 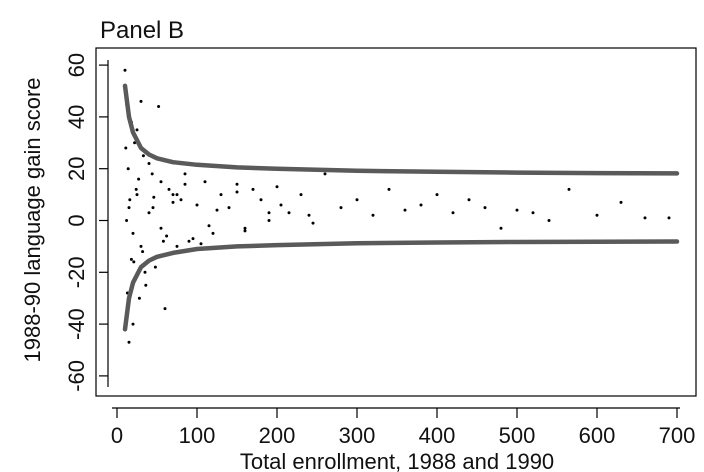 I want to click on x-tick-label: 400, so click(x=437, y=435).